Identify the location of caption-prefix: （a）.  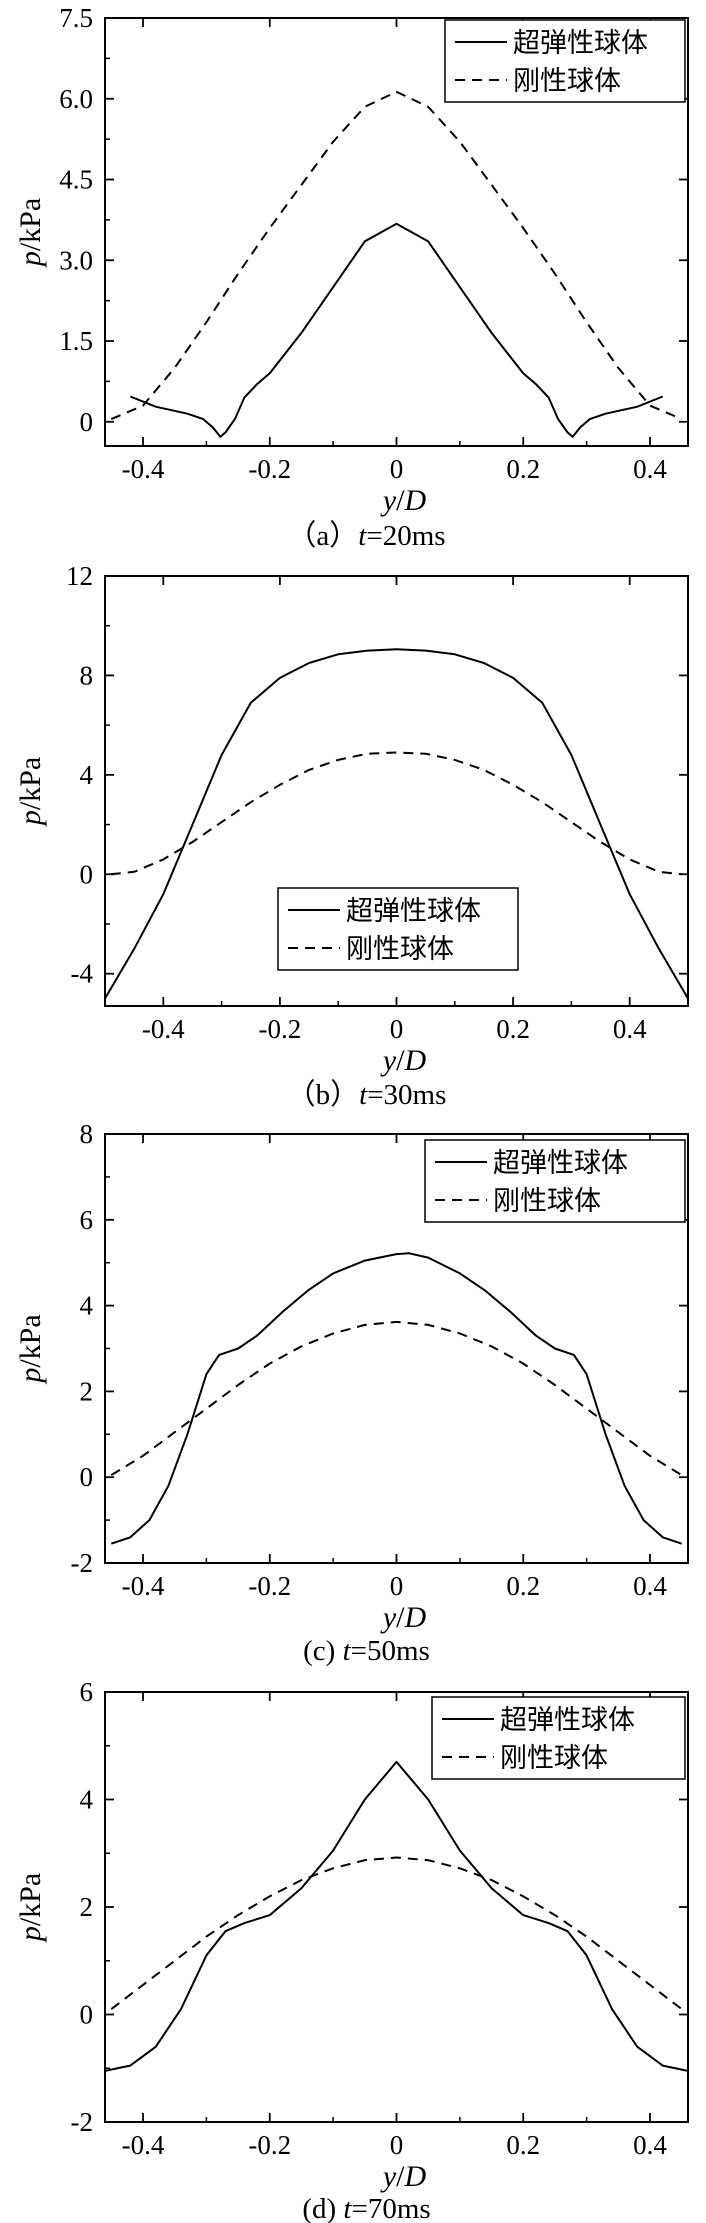
(322, 536).